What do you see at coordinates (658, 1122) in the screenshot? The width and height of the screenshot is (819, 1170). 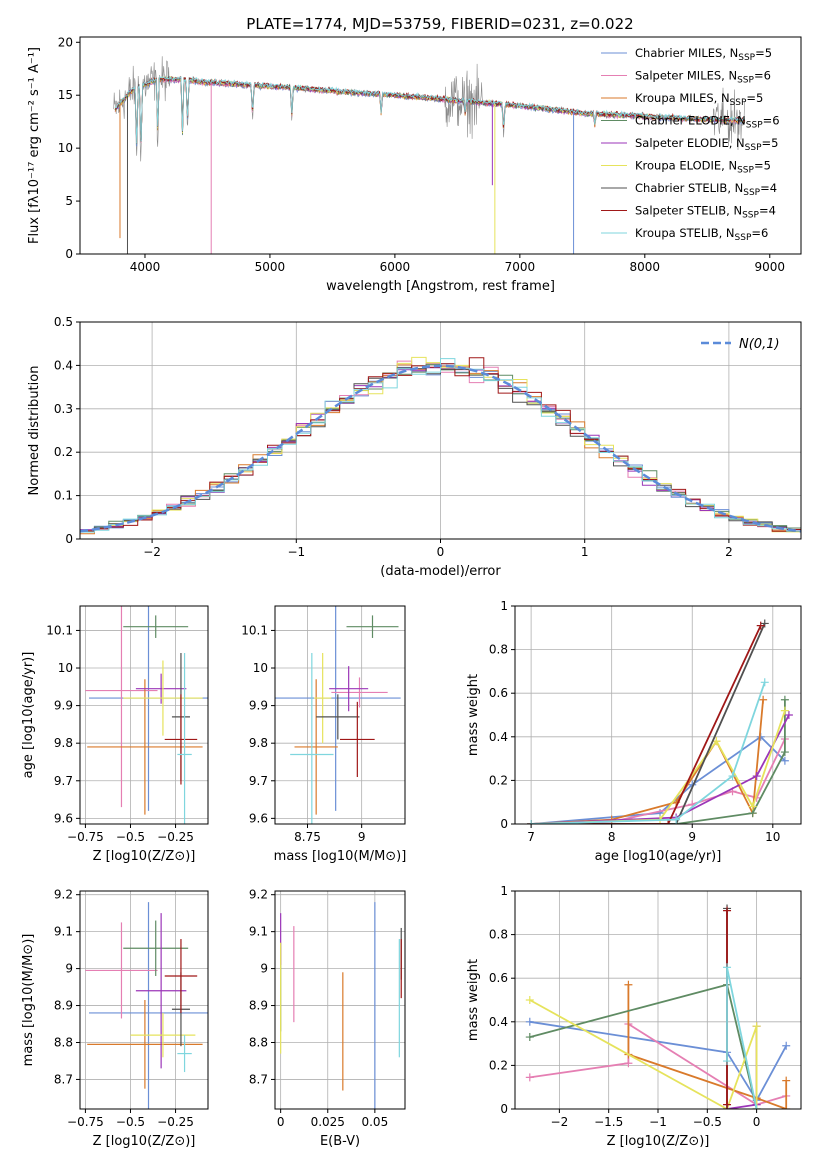 I see `x-tick-label: −1` at bounding box center [658, 1122].